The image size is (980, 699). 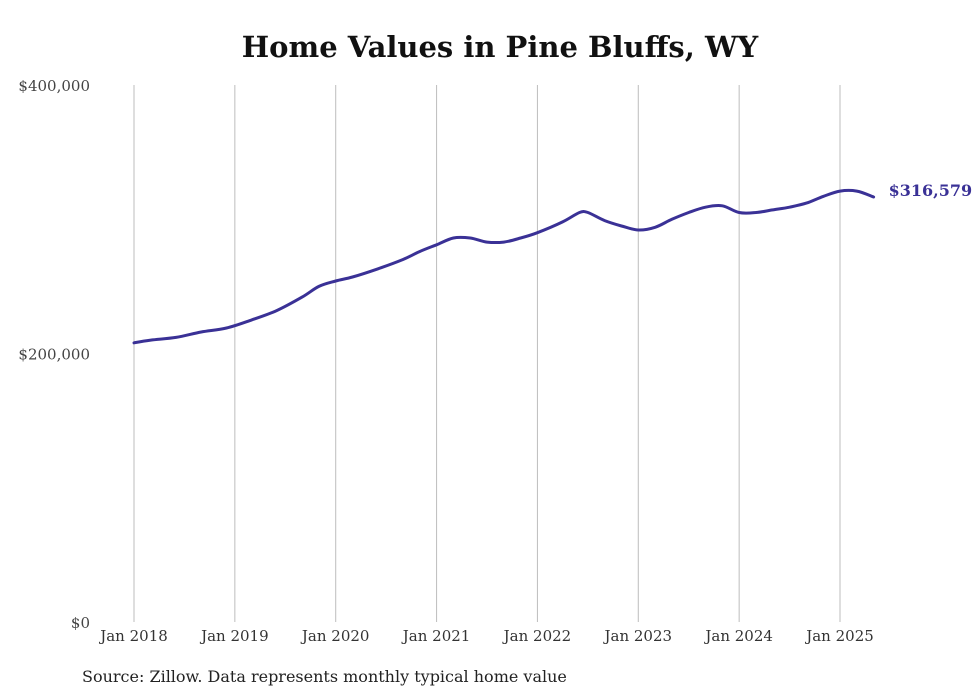 I want to click on y-tick-label: $200,000, so click(x=54, y=355).